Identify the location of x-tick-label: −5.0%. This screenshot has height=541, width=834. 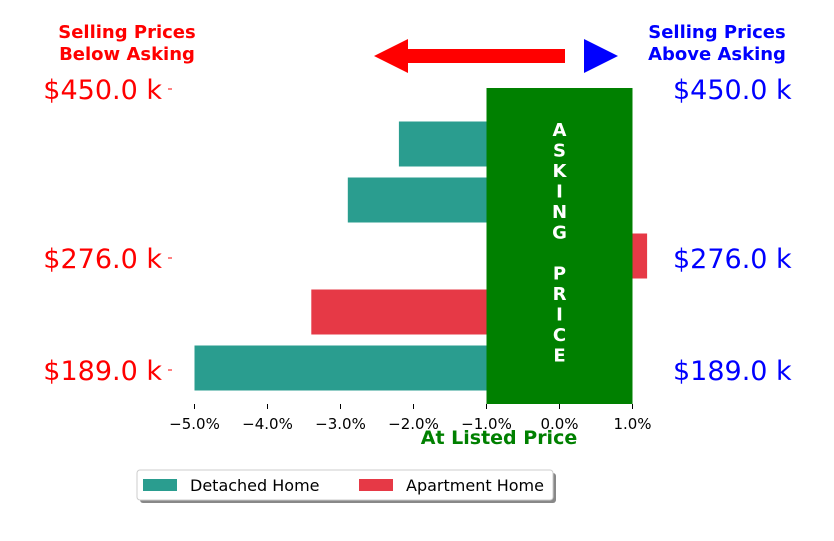
(194, 424).